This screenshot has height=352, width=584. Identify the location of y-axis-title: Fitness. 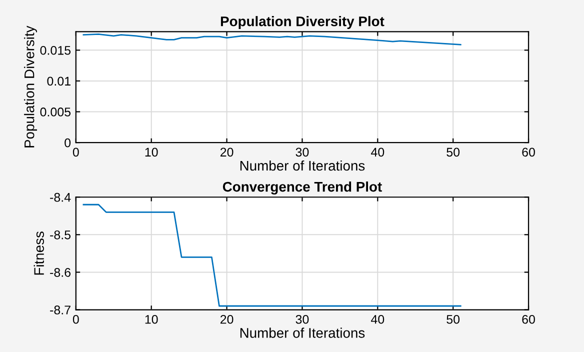
(39, 253).